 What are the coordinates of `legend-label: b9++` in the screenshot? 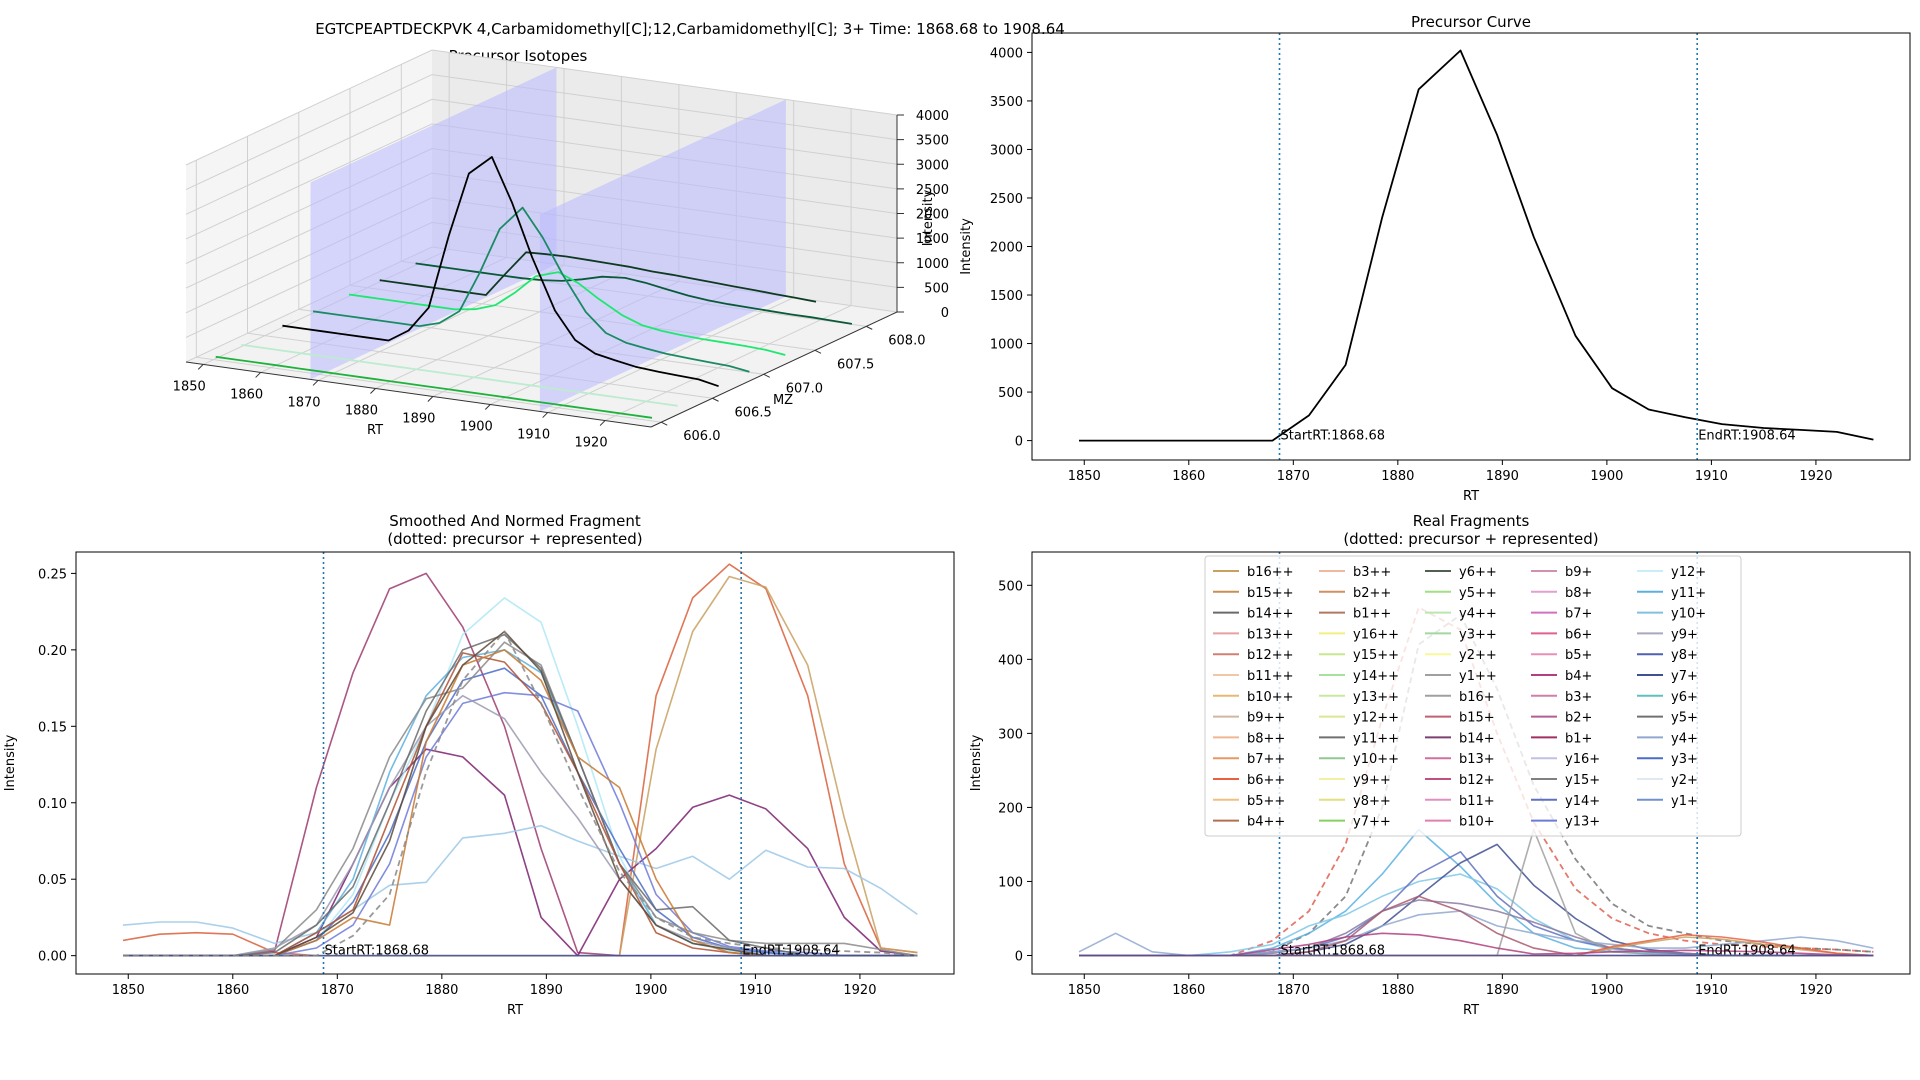 It's located at (1266, 718).